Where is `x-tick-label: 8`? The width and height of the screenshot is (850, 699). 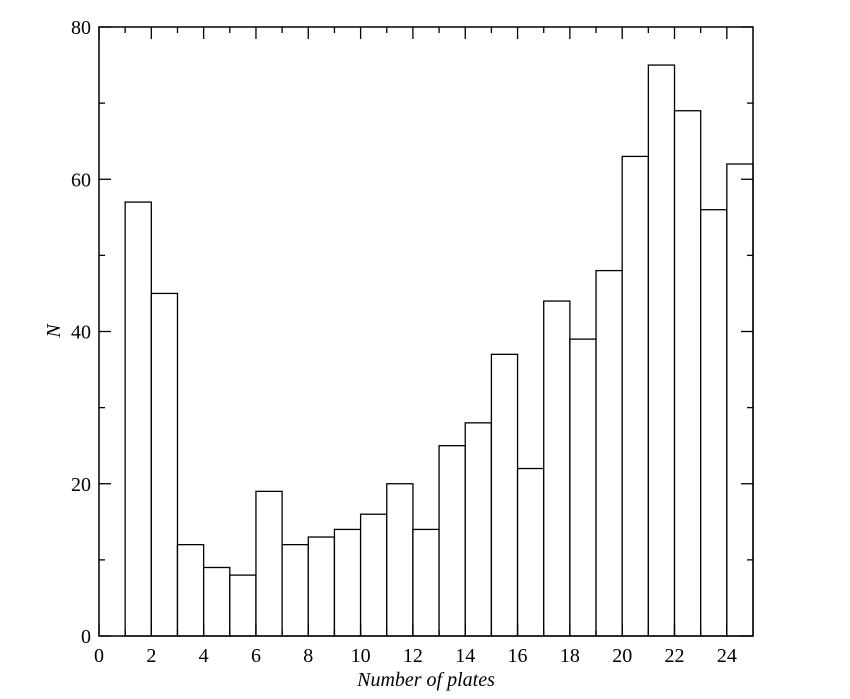 x-tick-label: 8 is located at coordinates (308, 656).